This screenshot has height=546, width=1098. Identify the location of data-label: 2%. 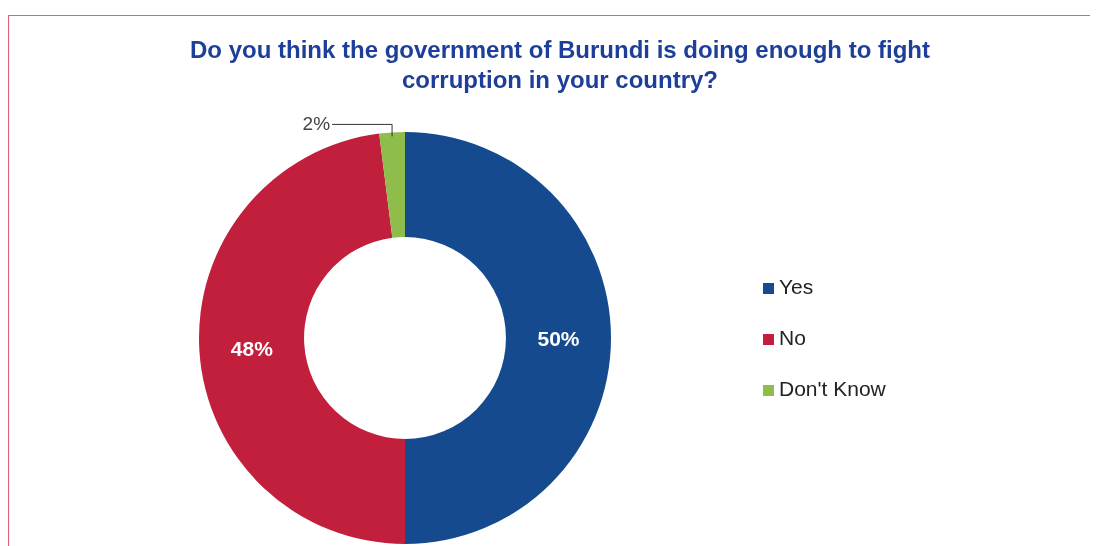
(316, 124).